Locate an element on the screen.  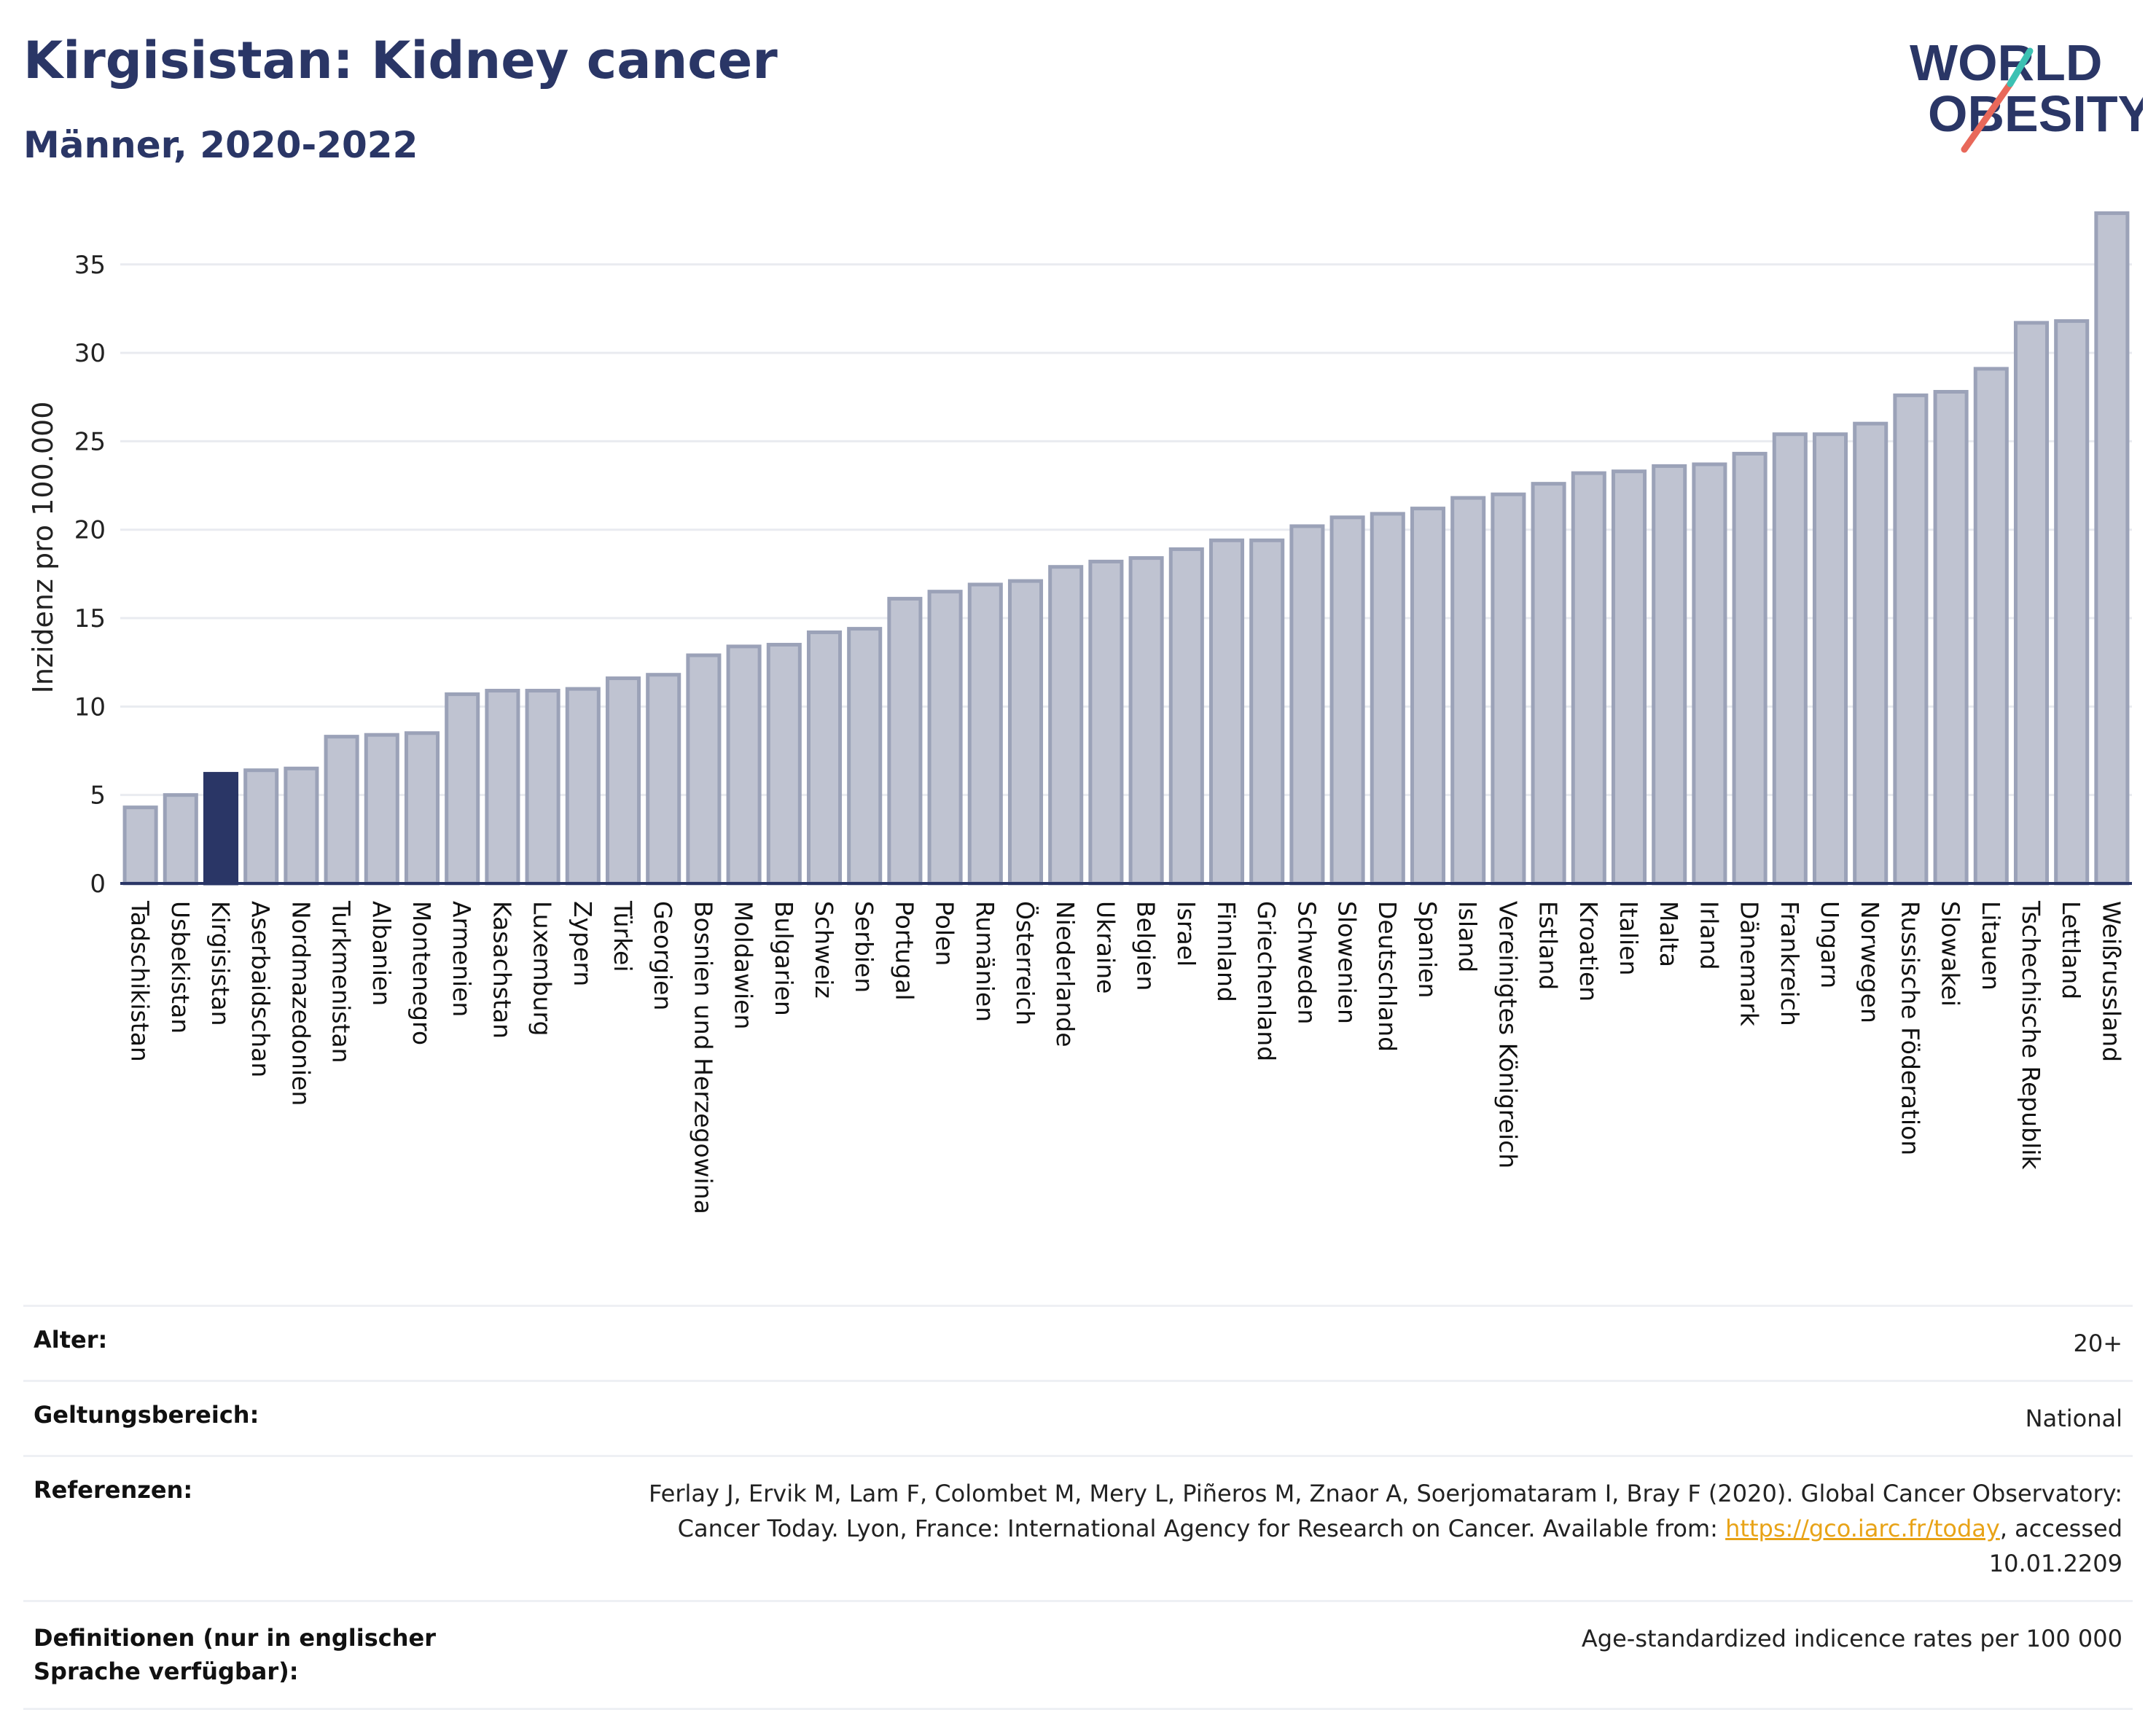
x-tick-label: Ungarn is located at coordinates (1830, 945).